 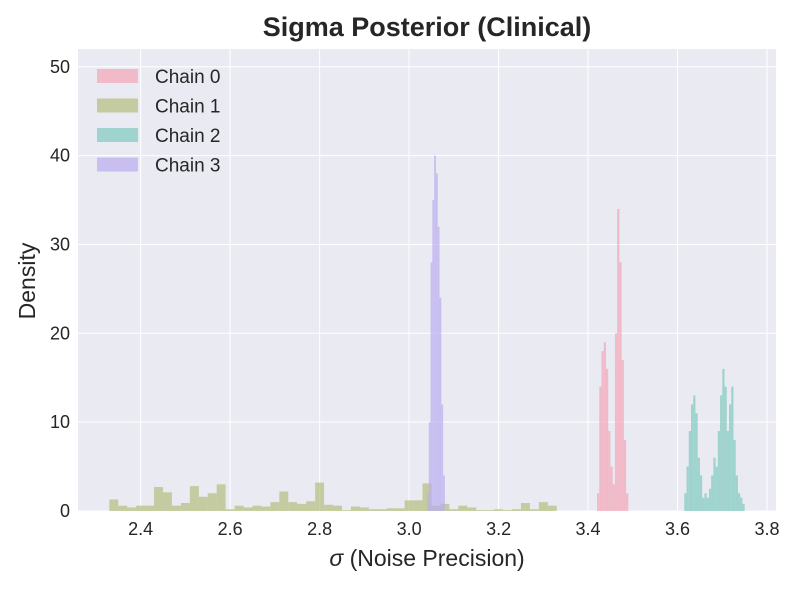 I want to click on x-tick-label: 3.0, so click(x=409, y=529).